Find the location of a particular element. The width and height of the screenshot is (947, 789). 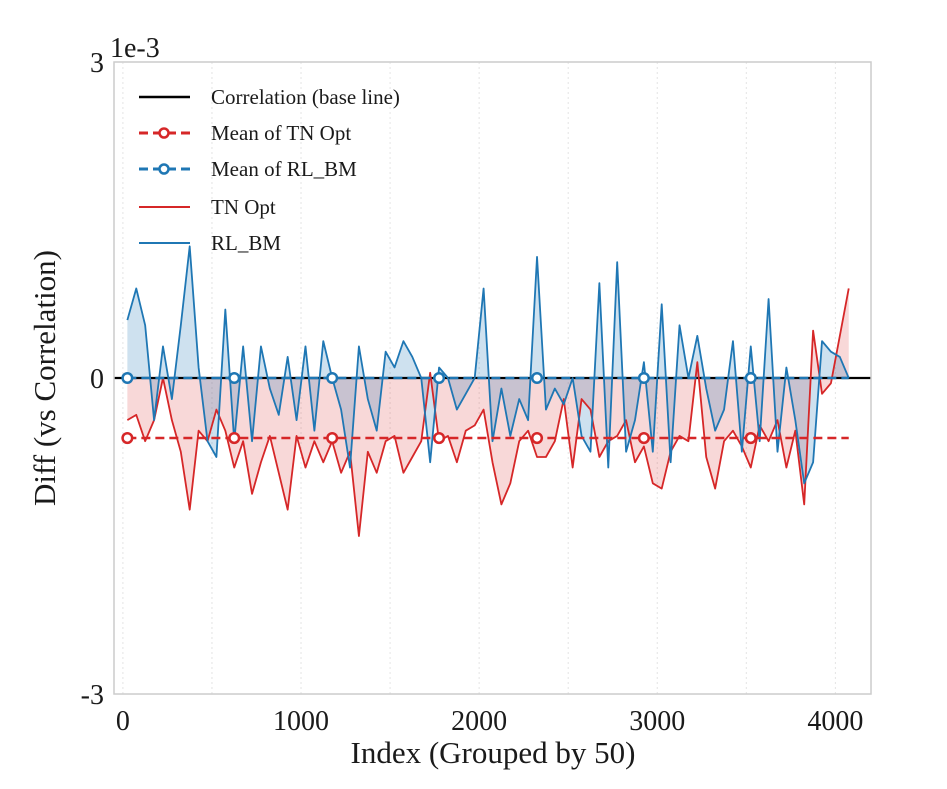

x-tick-label-0: 0 is located at coordinates (123, 721).